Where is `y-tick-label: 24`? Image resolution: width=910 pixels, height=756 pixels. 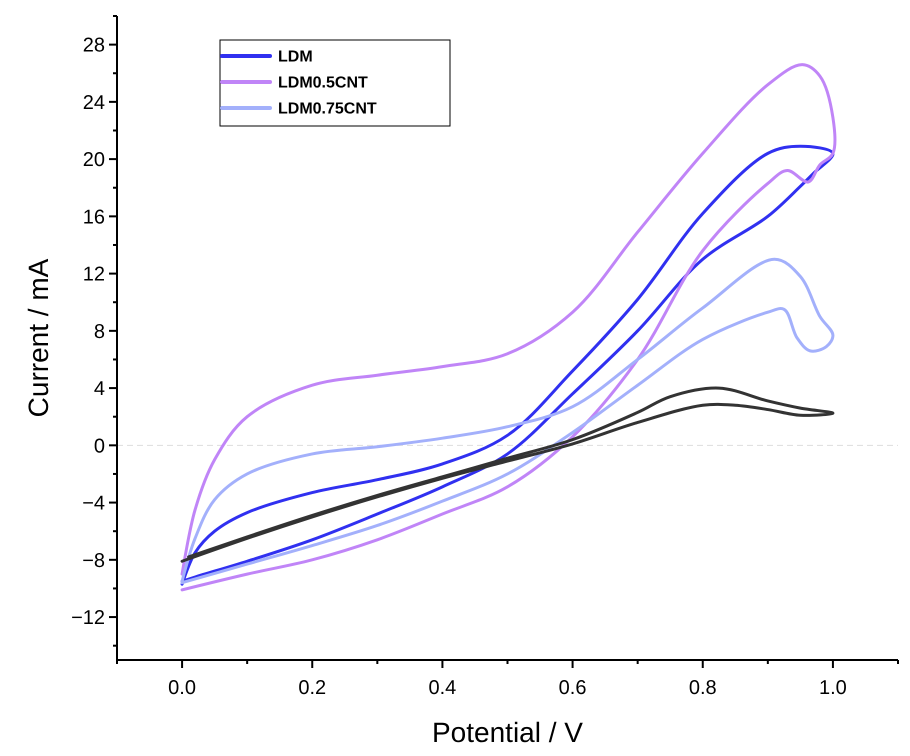
y-tick-label: 24 is located at coordinates (93, 103).